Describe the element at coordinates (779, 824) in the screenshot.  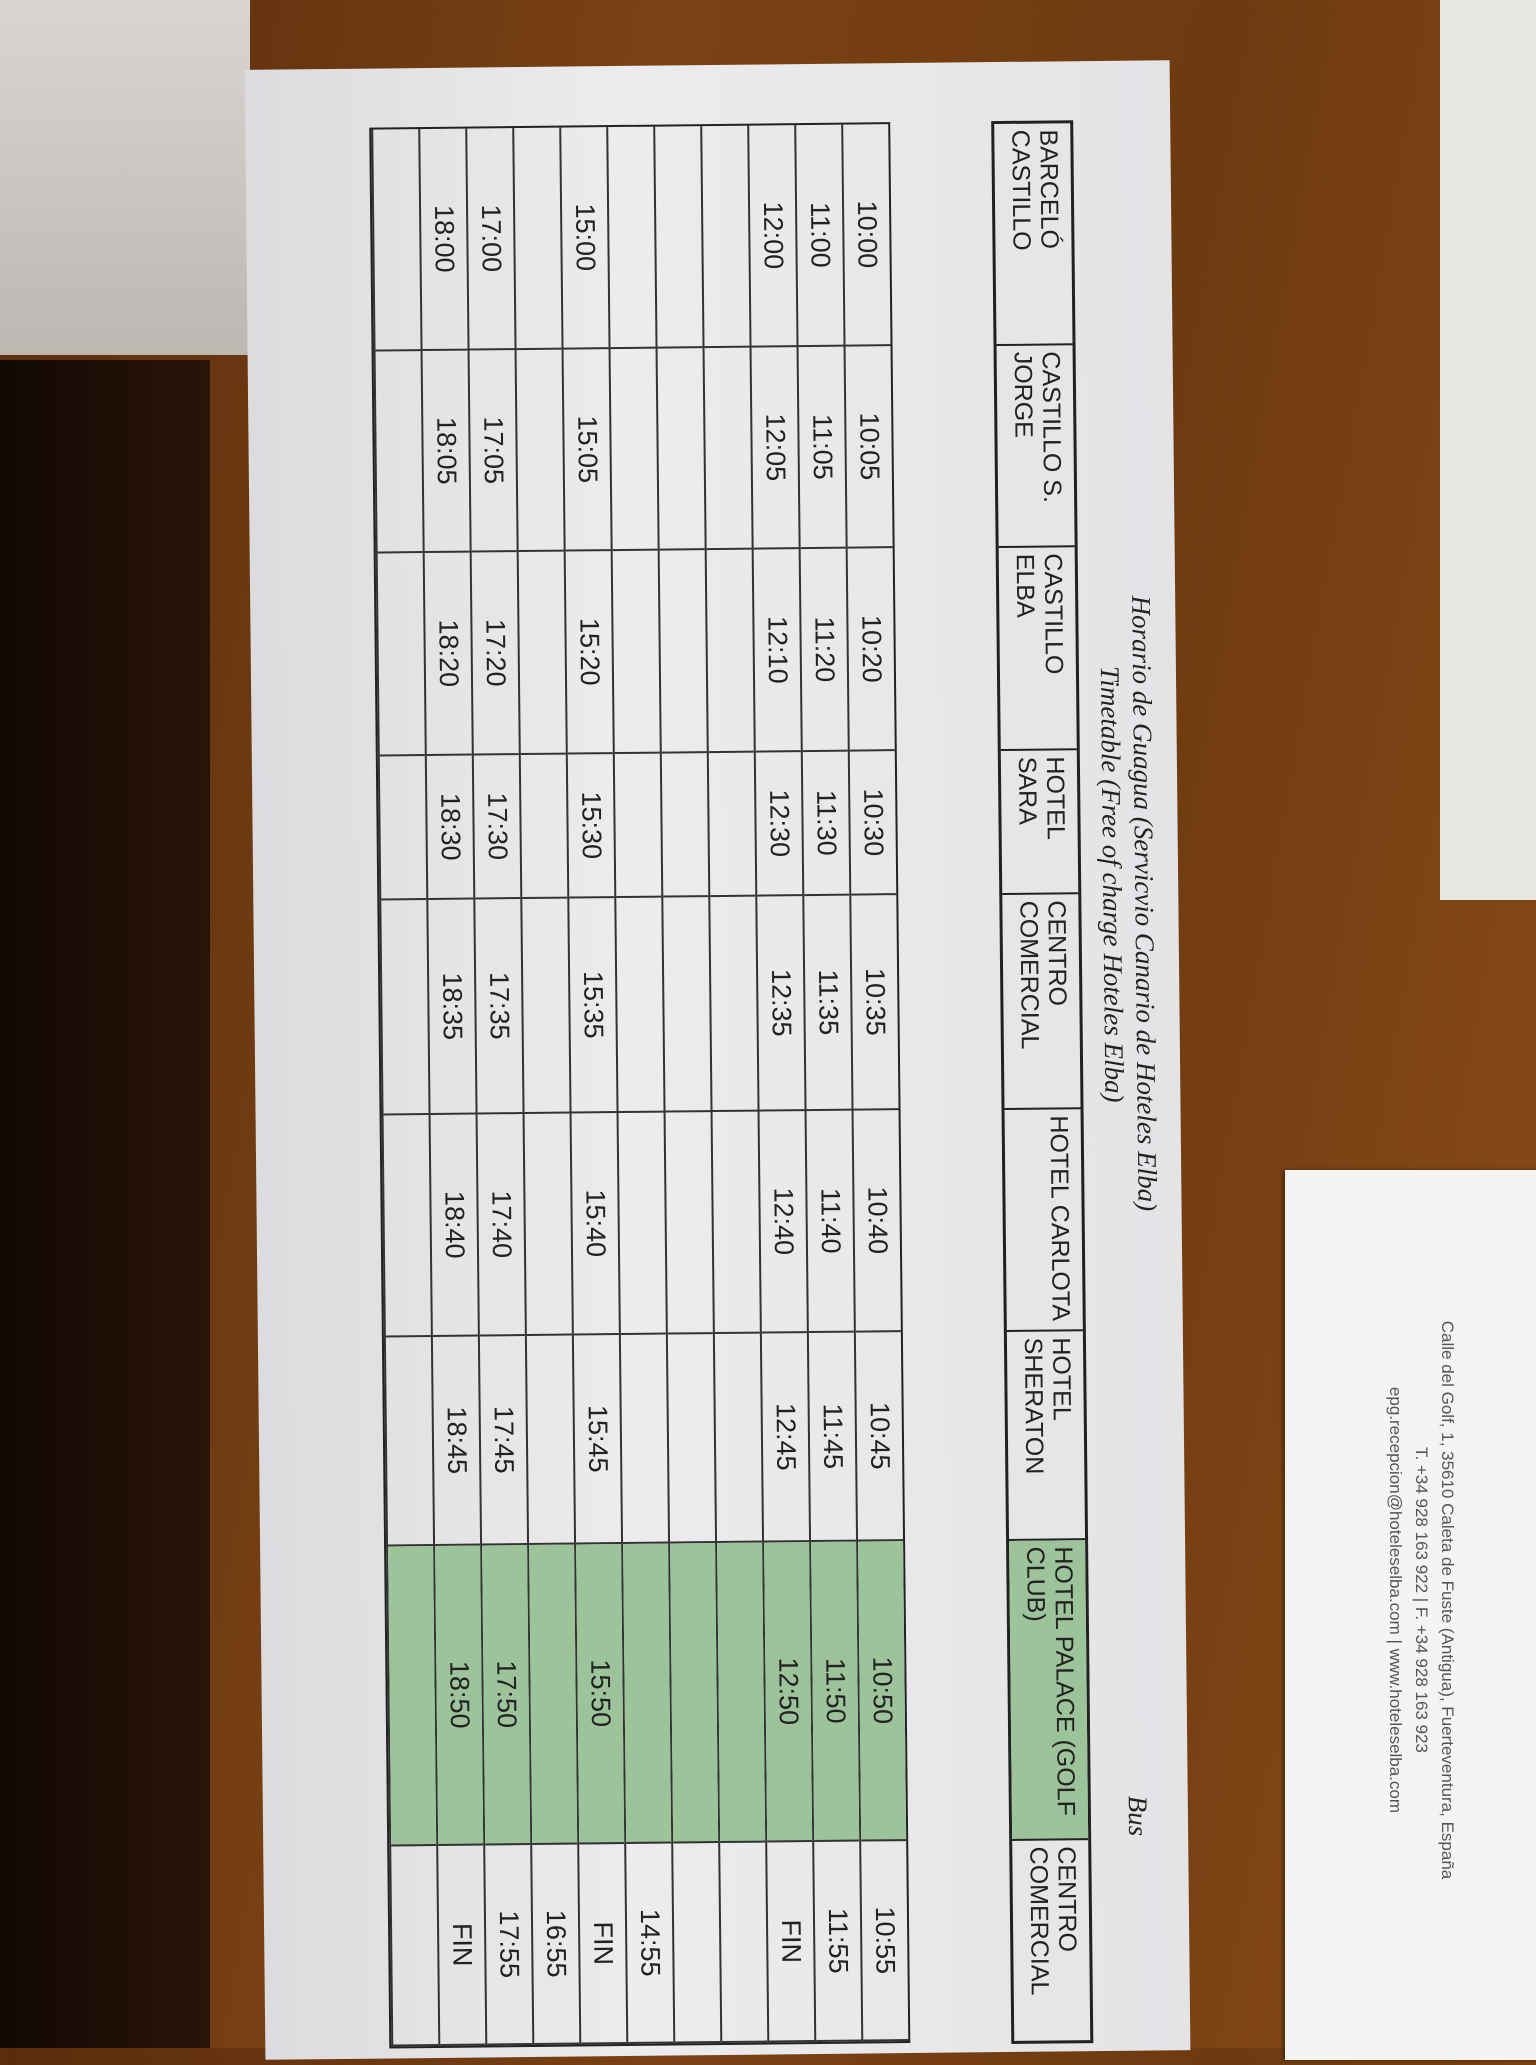
I see `time-cell: 12:30` at that location.